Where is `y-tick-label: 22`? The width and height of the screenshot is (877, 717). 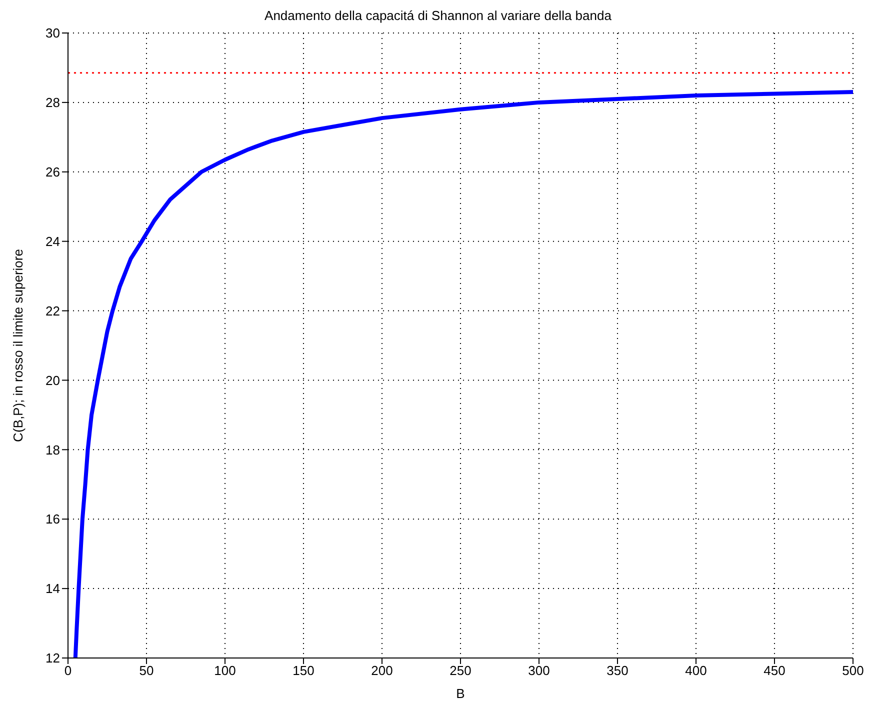
y-tick-label: 22 is located at coordinates (53, 310).